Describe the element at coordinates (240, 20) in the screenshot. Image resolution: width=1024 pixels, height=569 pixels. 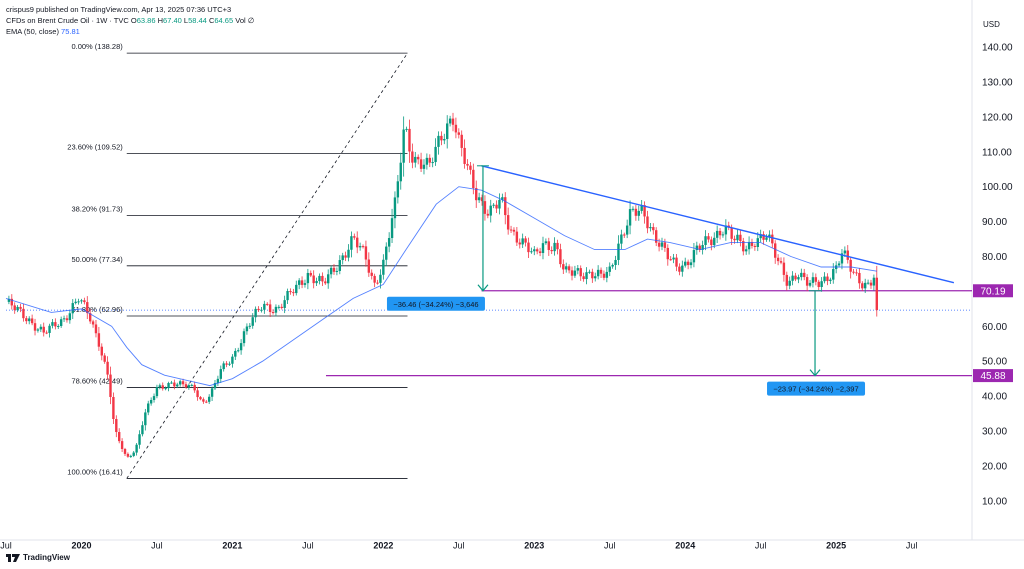
I see `volume-label: Vol` at that location.